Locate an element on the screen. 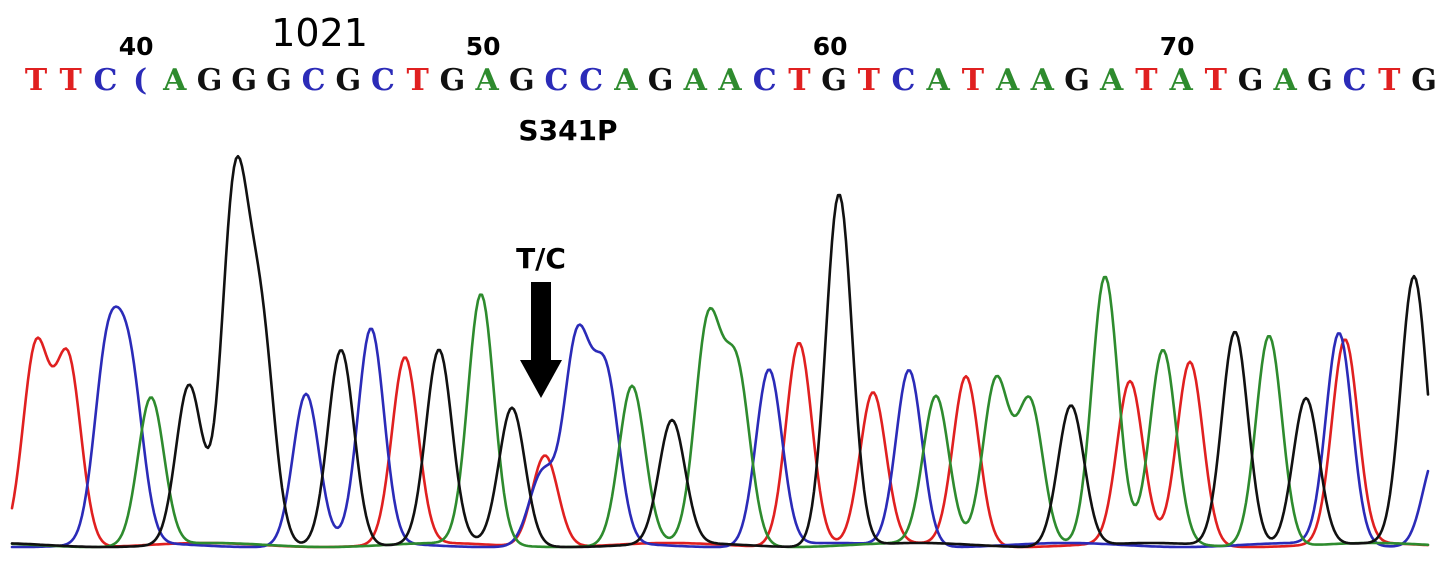 This screenshot has height=561, width=1441. position-labels: 40 50 60 70 is located at coordinates (657, 46).